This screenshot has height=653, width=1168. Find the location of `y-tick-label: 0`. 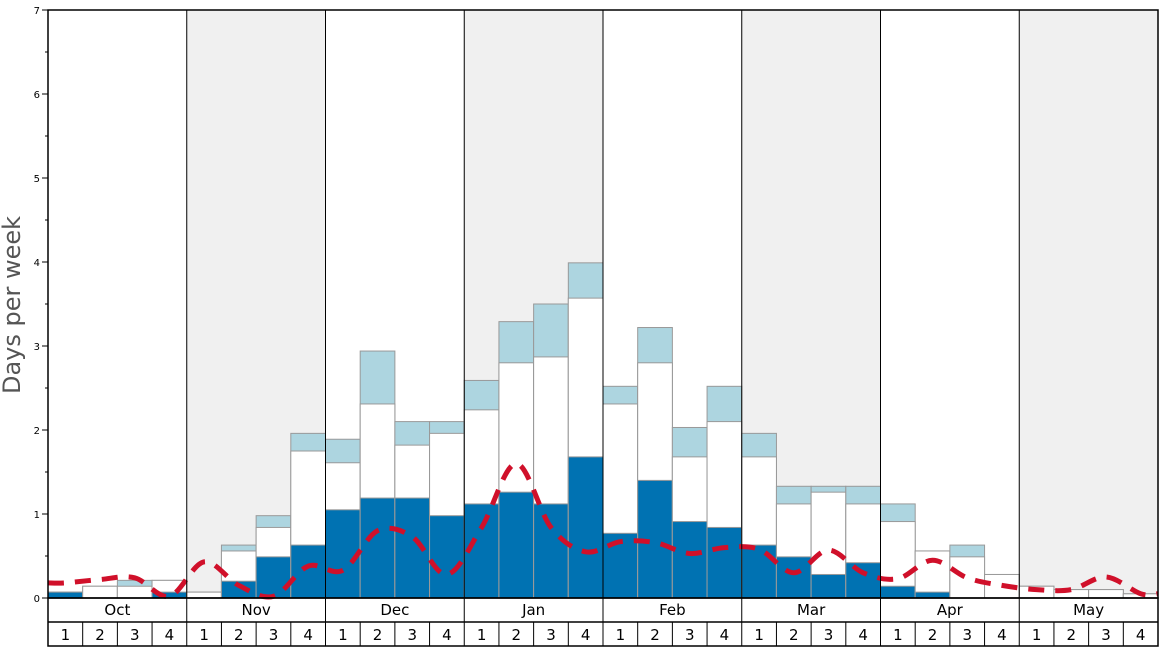

y-tick-label: 0 is located at coordinates (37, 599).